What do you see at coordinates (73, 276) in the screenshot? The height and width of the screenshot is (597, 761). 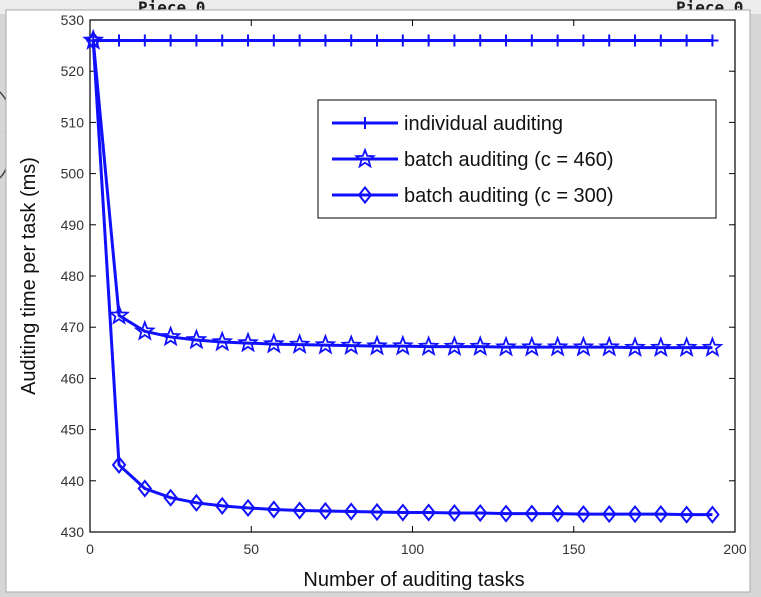 I see `y-tick-label: 480` at bounding box center [73, 276].